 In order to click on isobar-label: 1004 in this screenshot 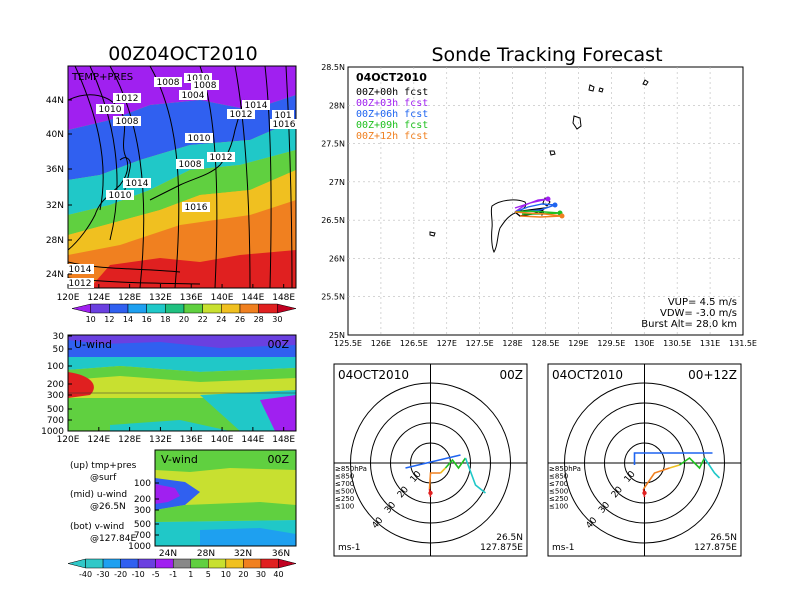, I will do `click(193, 96)`.